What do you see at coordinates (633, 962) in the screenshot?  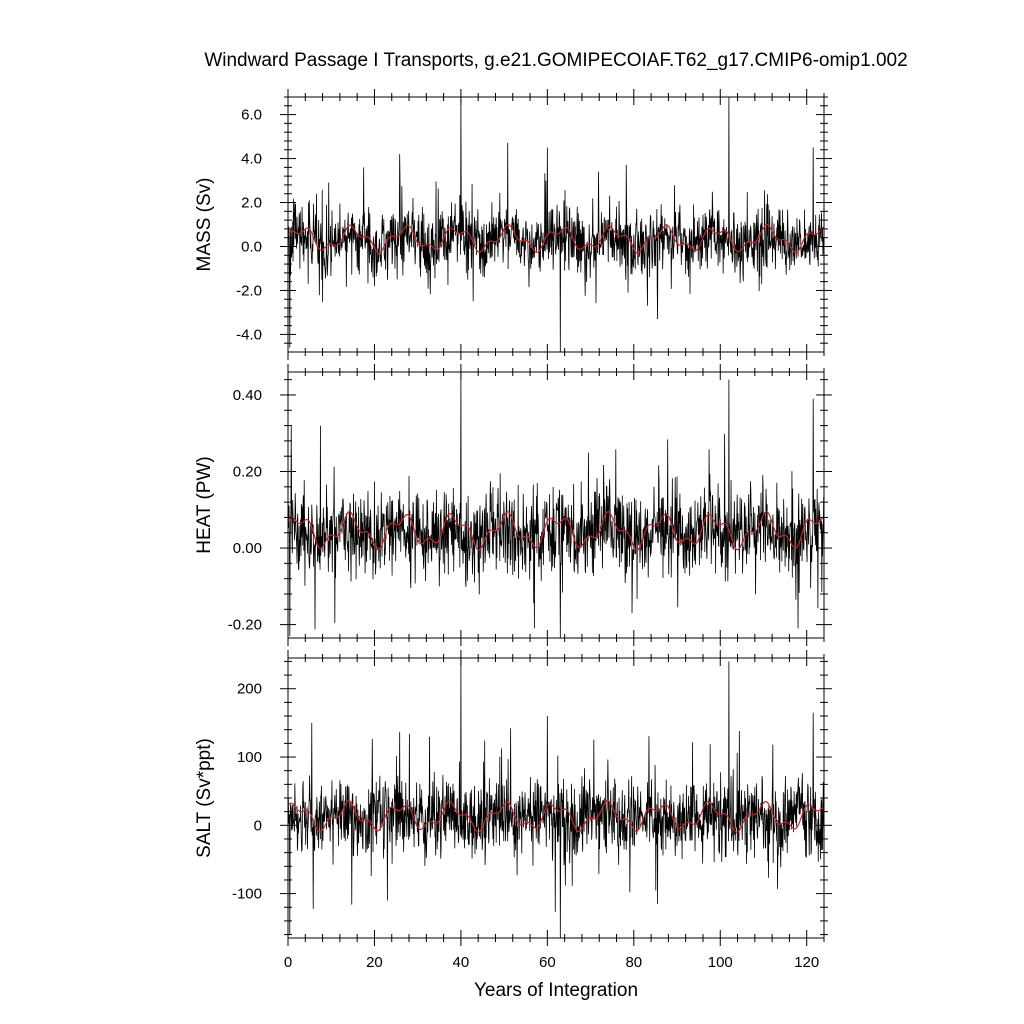 I see `x-tick-label: 80` at bounding box center [633, 962].